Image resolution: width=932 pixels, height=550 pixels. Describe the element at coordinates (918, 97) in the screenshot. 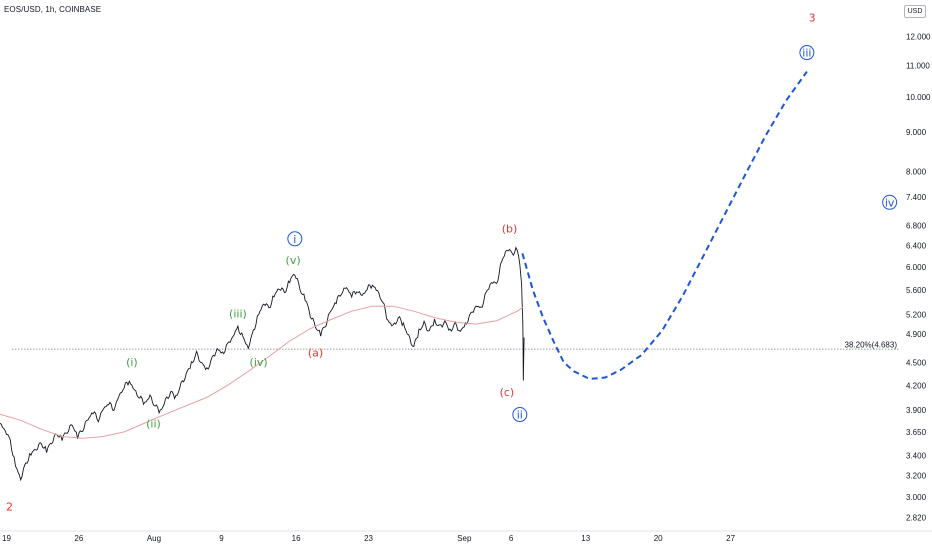

I see `price-tick-label: 10.000` at that location.